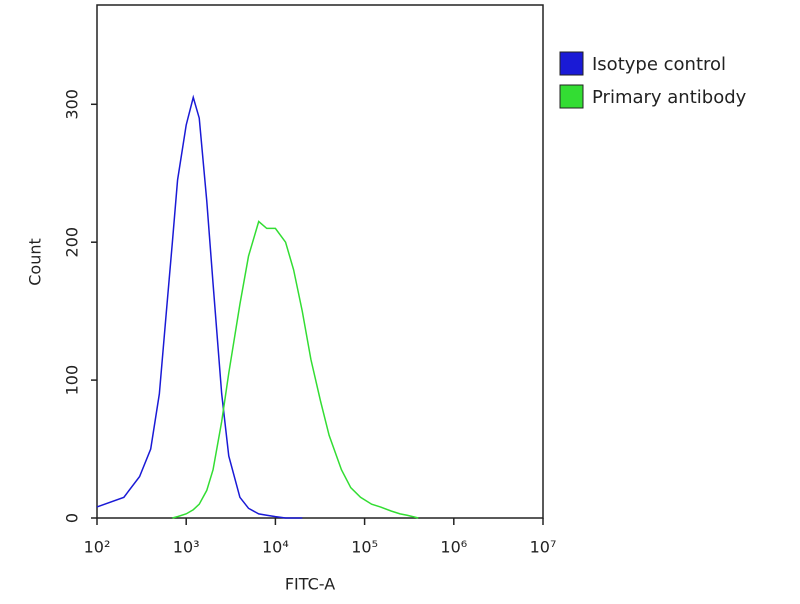  What do you see at coordinates (275, 547) in the screenshot?
I see `x-tick-label: 10⁴` at bounding box center [275, 547].